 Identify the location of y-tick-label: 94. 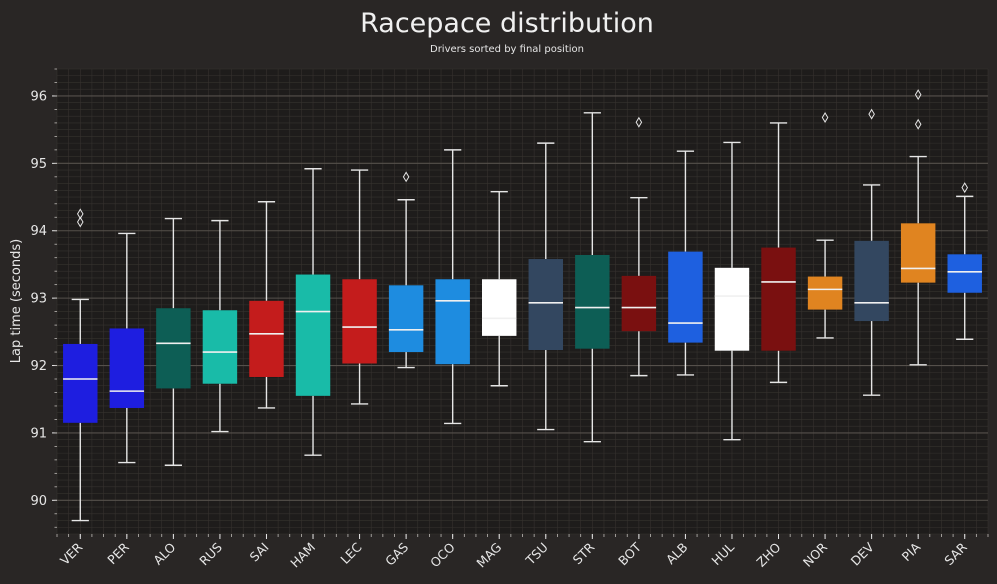
(38, 231).